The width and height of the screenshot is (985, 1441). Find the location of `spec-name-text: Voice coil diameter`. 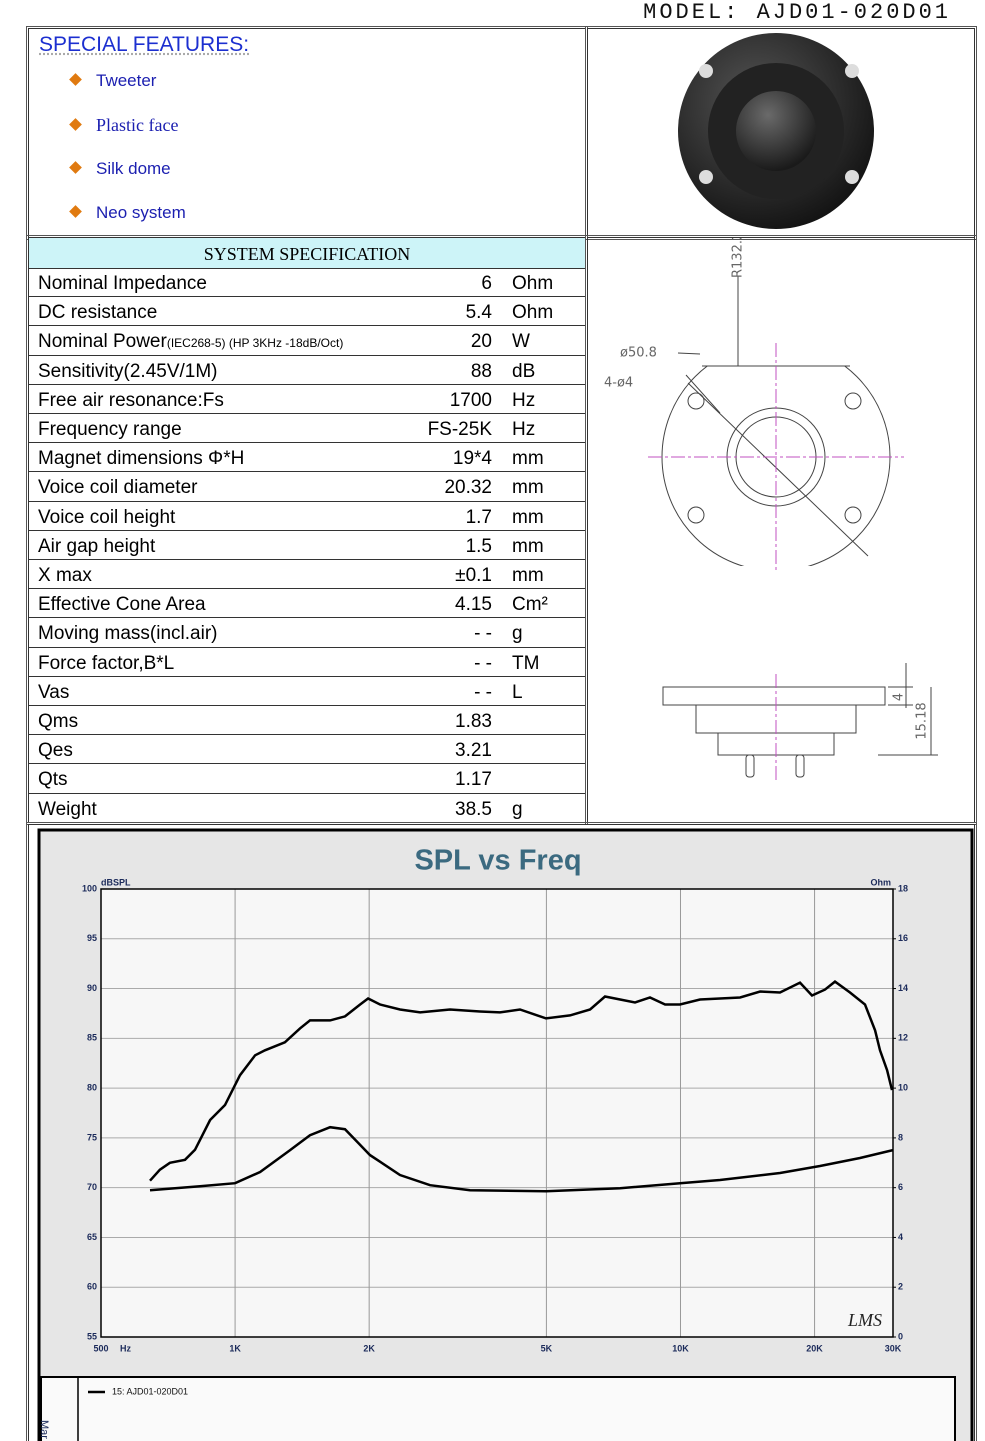

spec-name-text: Voice coil diameter is located at coordinates (118, 488).